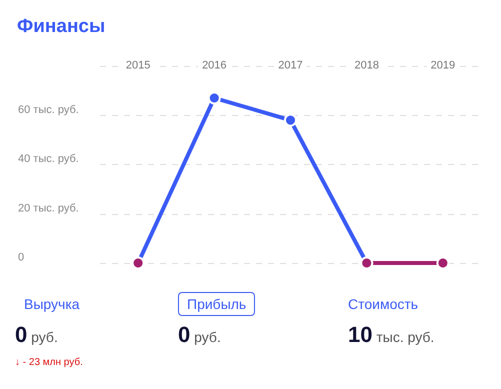  Describe the element at coordinates (48, 159) in the screenshot. I see `y-tick-label: 40 тыс. руб.` at that location.